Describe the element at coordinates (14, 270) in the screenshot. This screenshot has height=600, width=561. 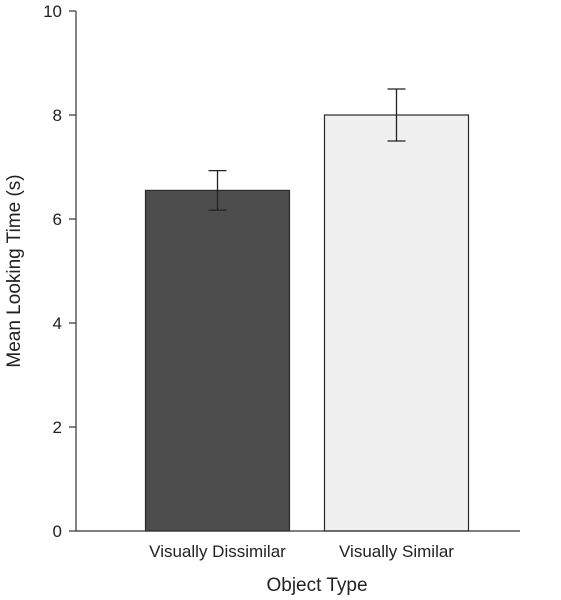
I see `y-axis-title: Mean Looking Time (s)` at that location.